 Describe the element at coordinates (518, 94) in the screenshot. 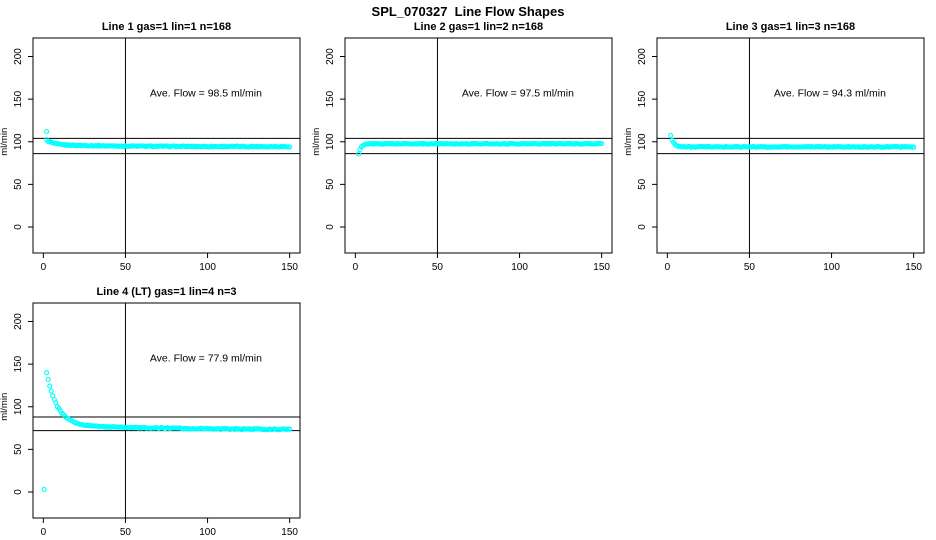

I see `avg-flow-annotation: Ave. Flow = 97.5 ml/min` at that location.